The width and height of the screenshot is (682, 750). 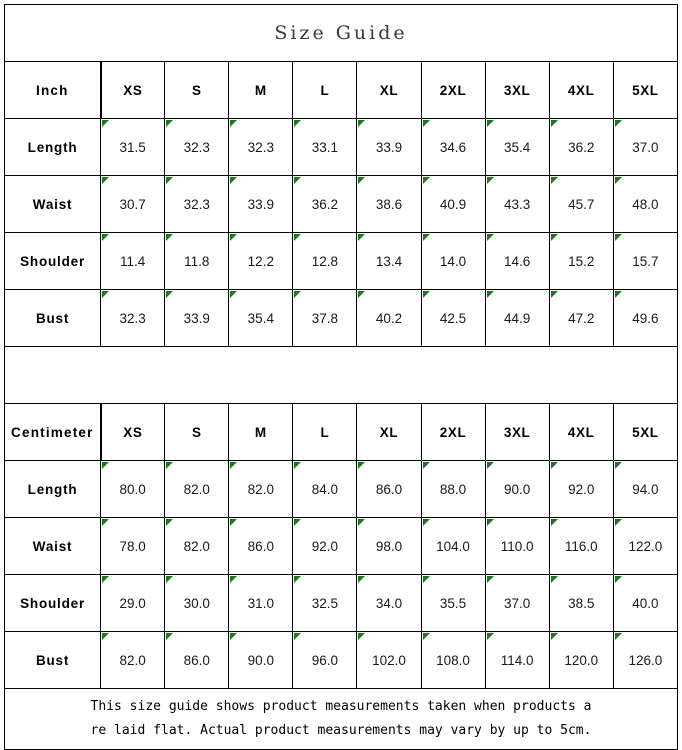 What do you see at coordinates (581, 318) in the screenshot?
I see `cell-inch-bust-4xl: 47.2` at bounding box center [581, 318].